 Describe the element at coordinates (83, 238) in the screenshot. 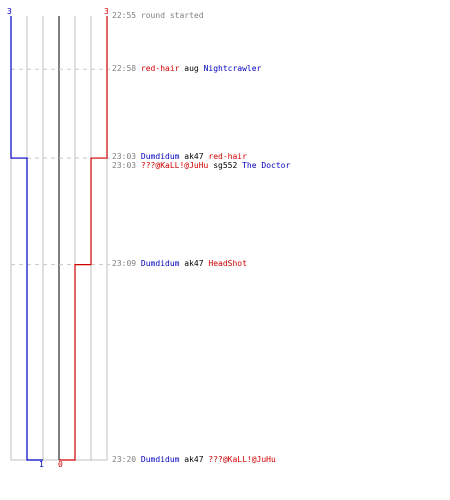

I see `red-team-score-line` at that location.